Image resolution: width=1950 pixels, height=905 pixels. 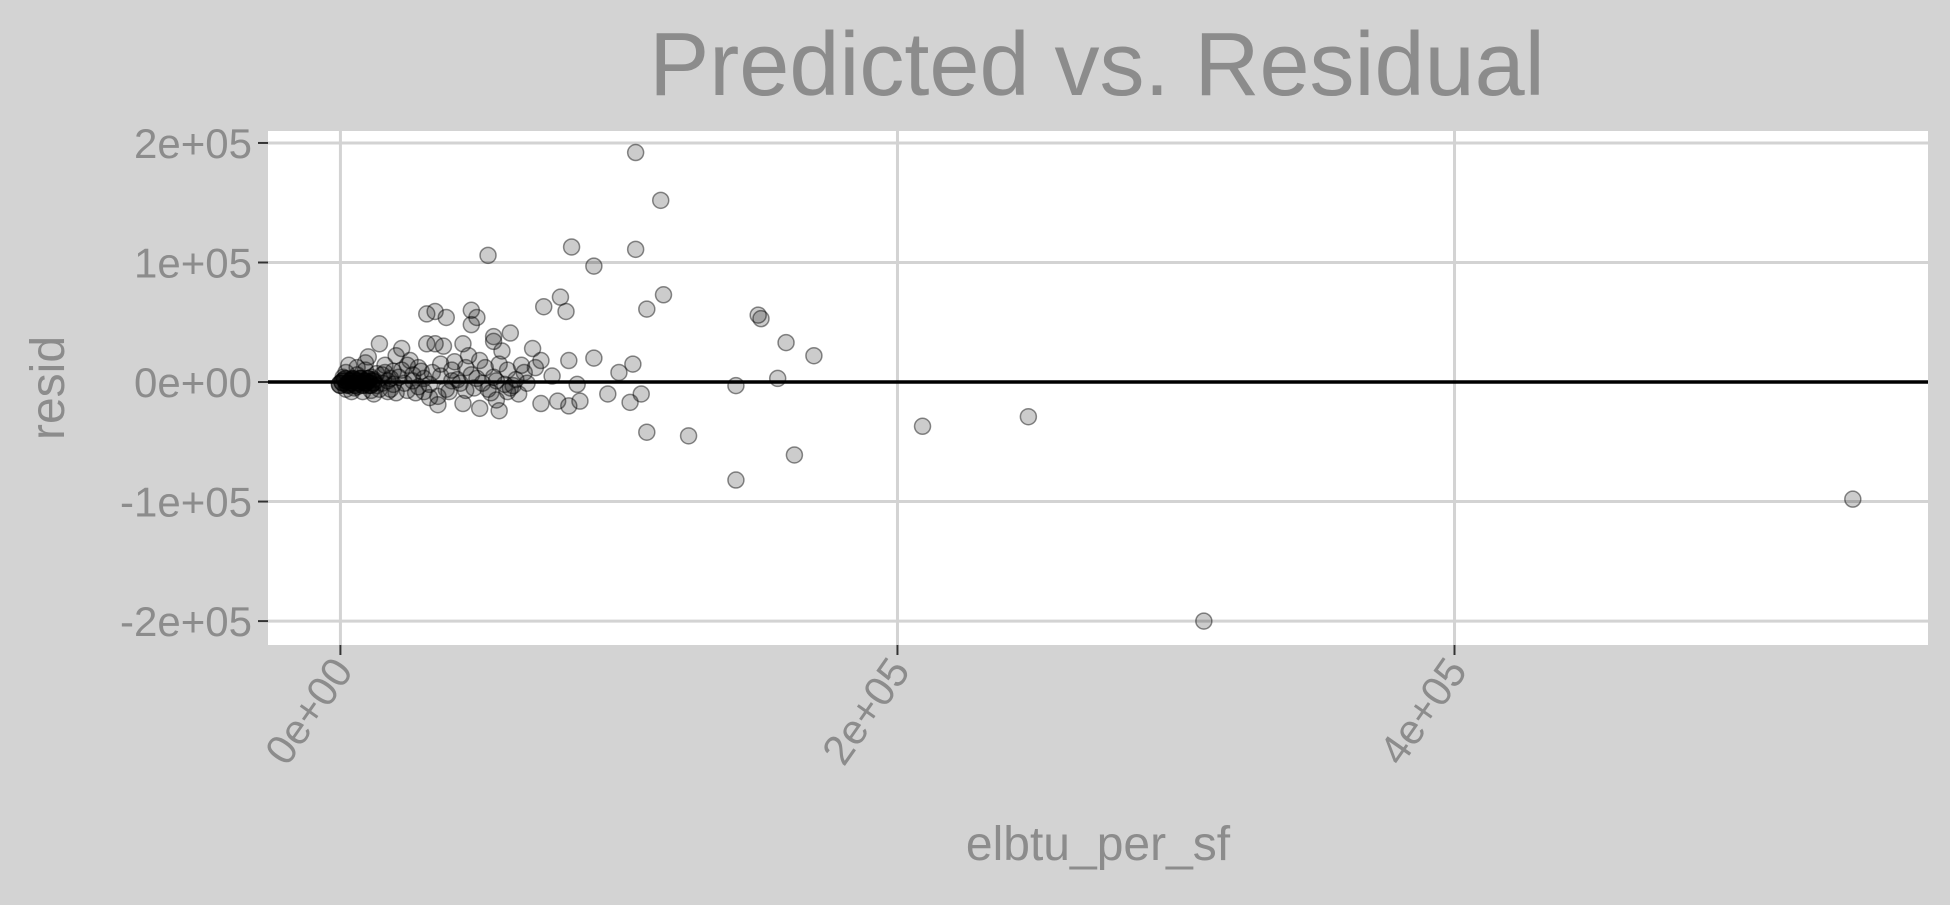 I want to click on x-axis-title: elbtu_per_sf, so click(x=1098, y=844).